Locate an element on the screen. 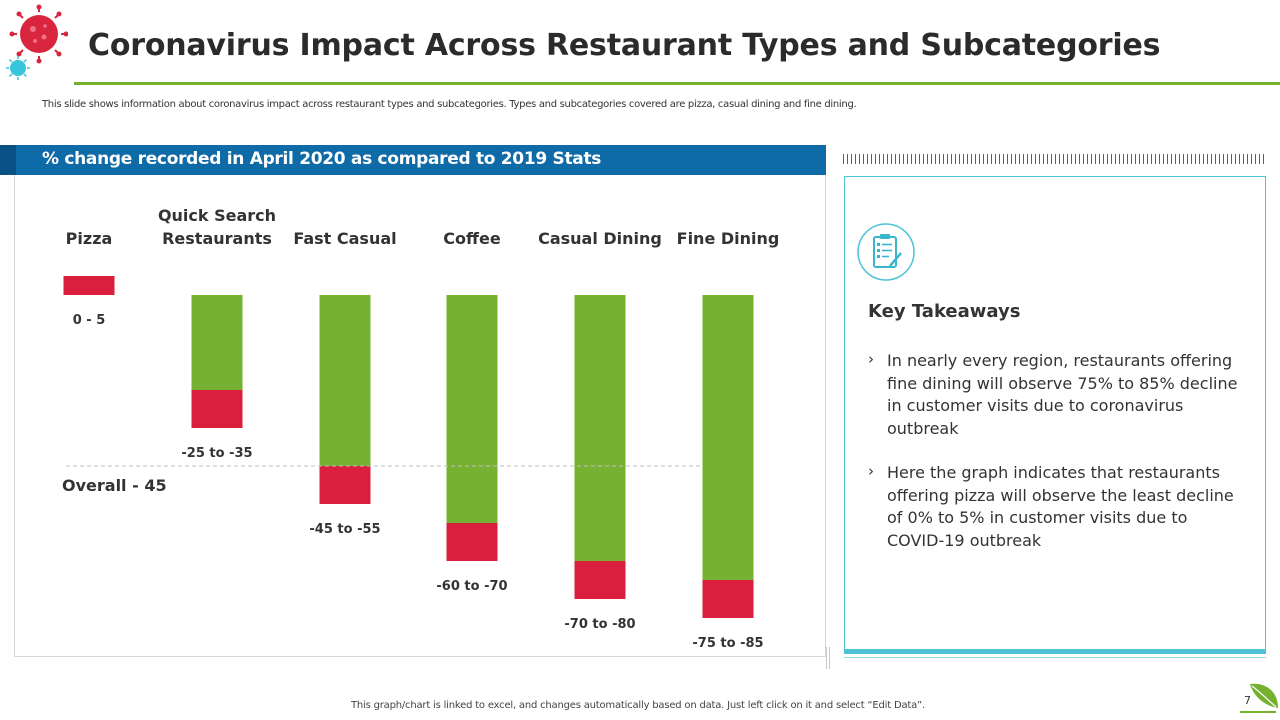 Image resolution: width=1280 pixels, height=720 pixels. decorative-corner-lines is located at coordinates (828, 658).